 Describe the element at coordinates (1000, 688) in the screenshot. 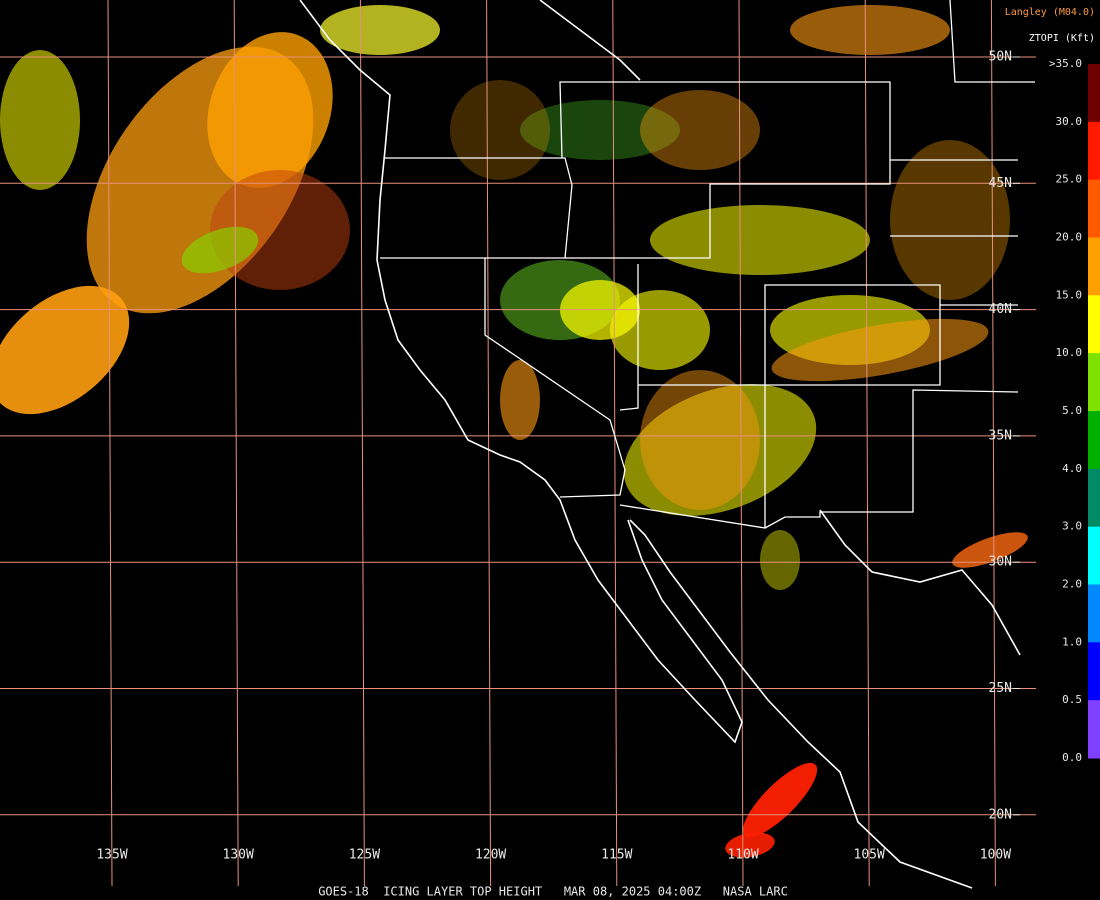

I see `latitude-label: 25N` at that location.